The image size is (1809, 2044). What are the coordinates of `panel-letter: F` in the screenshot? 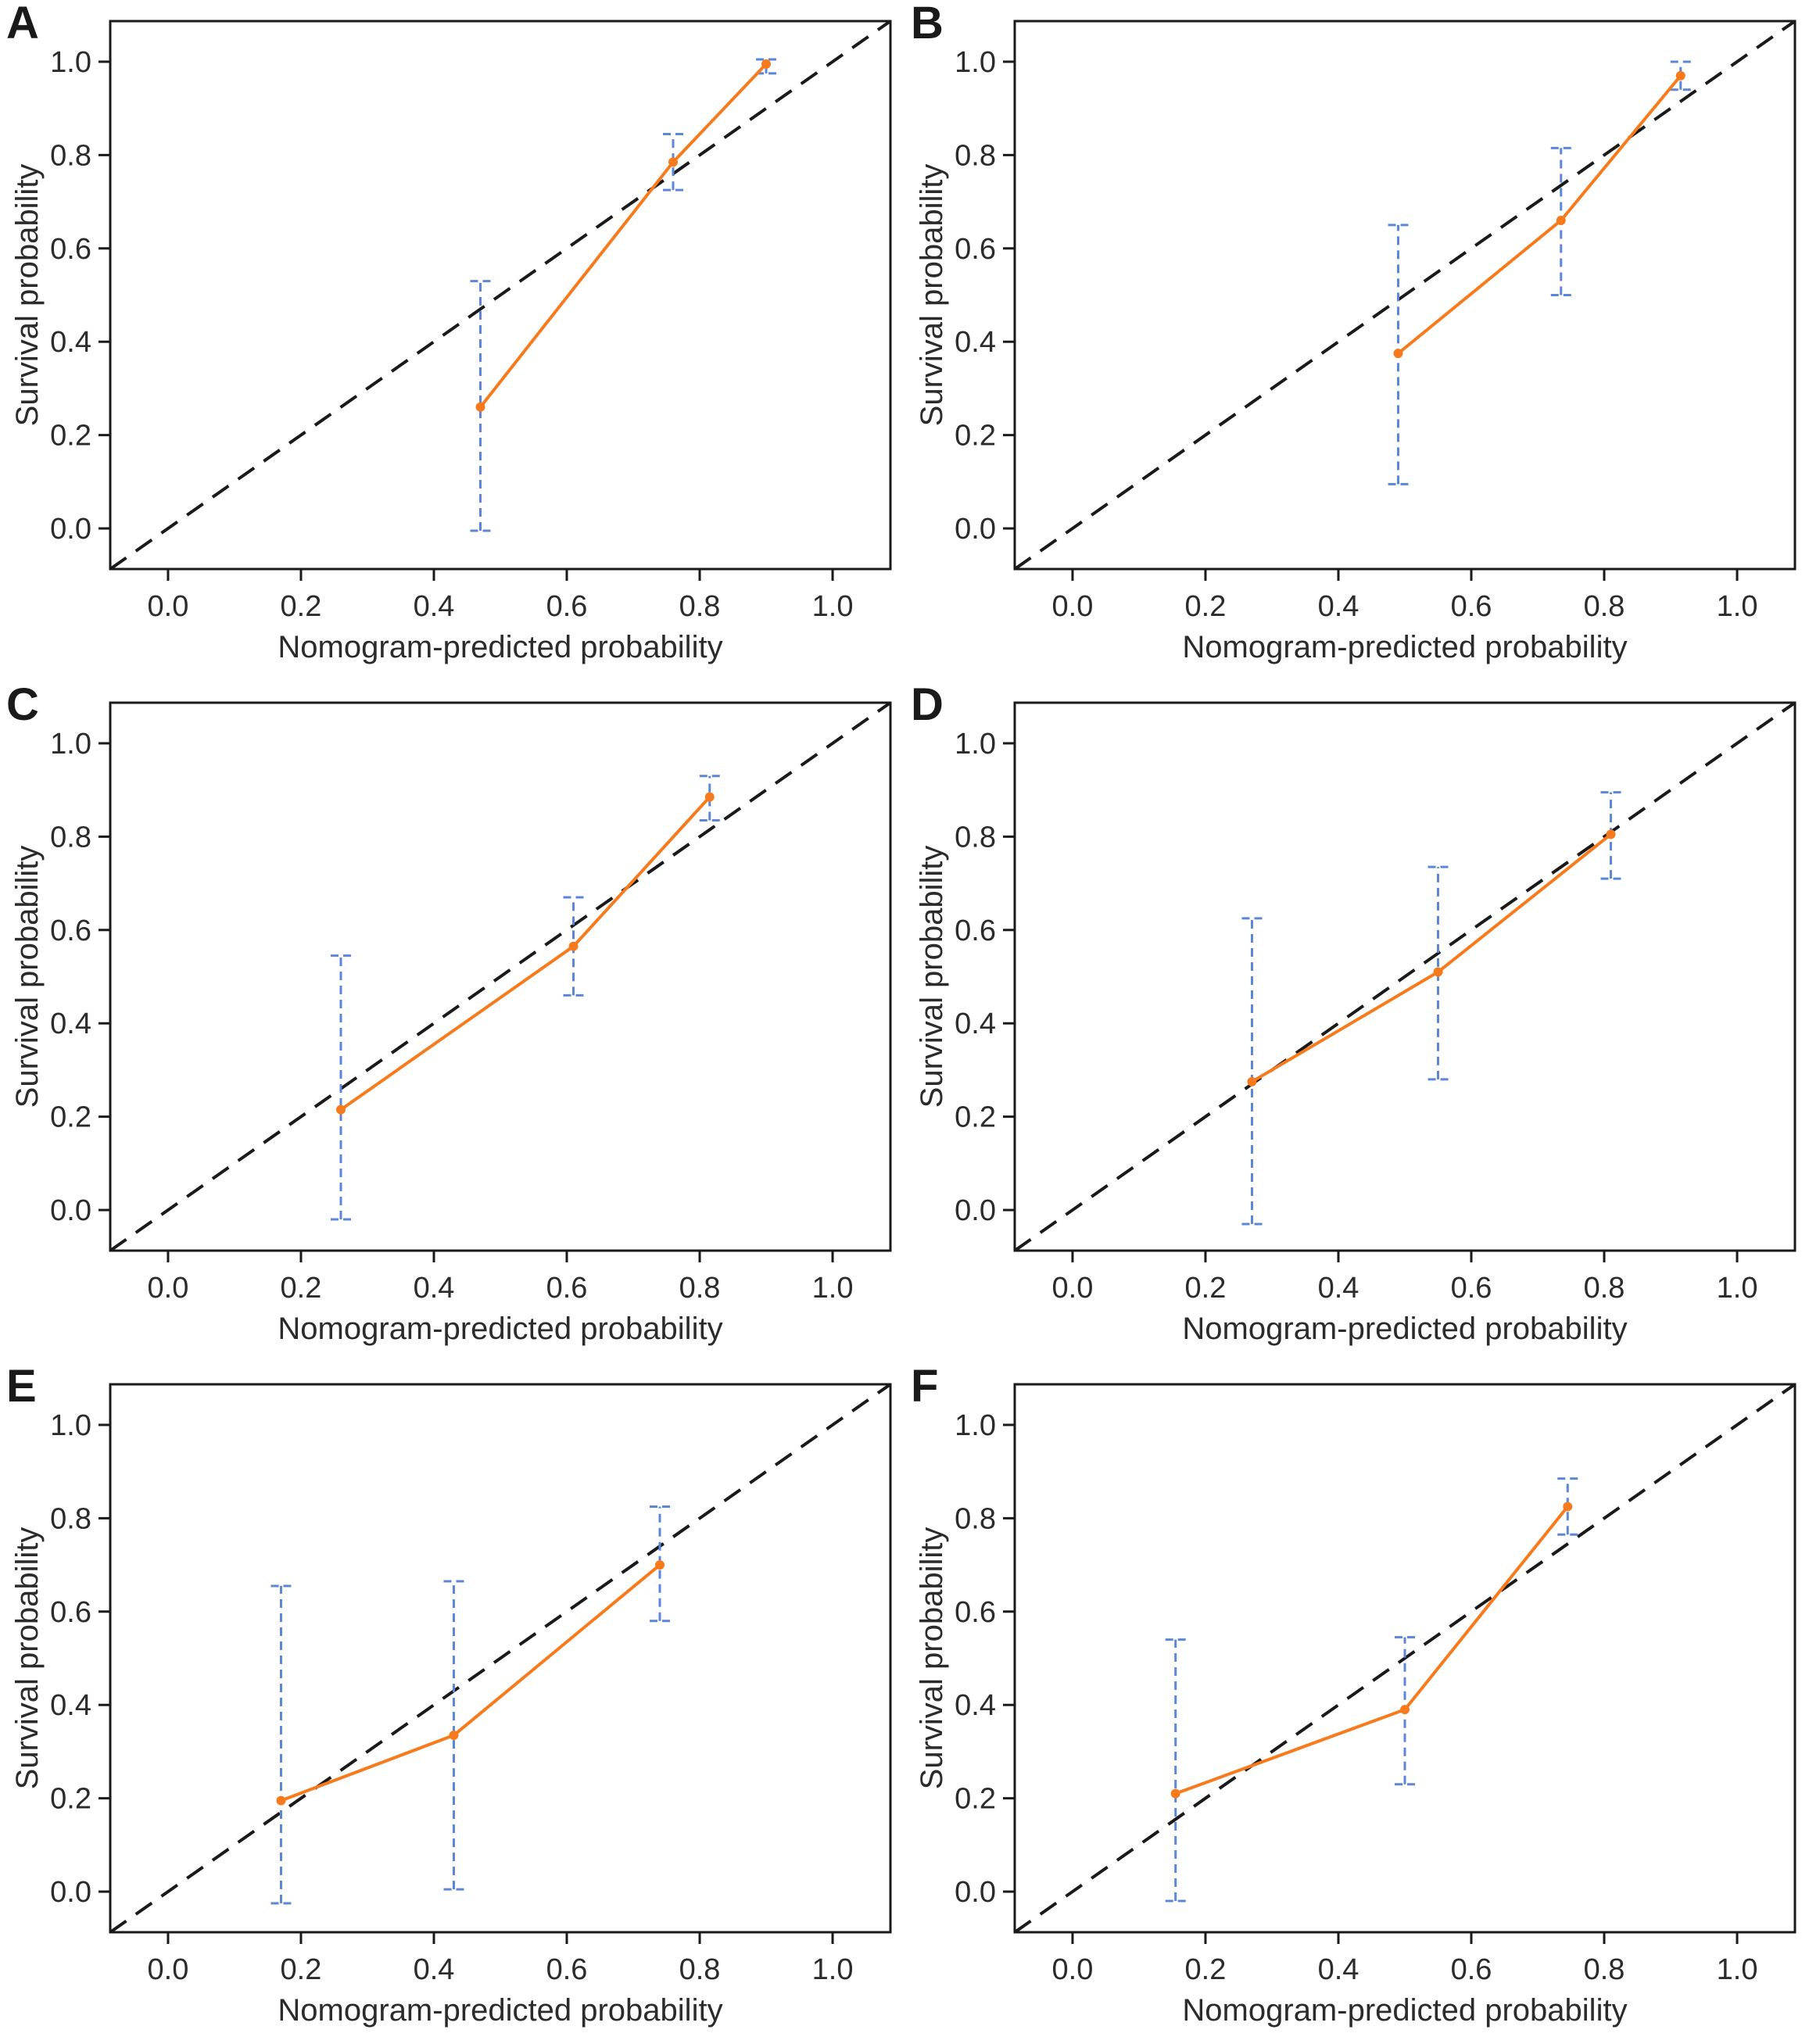 It's located at (925, 1386).